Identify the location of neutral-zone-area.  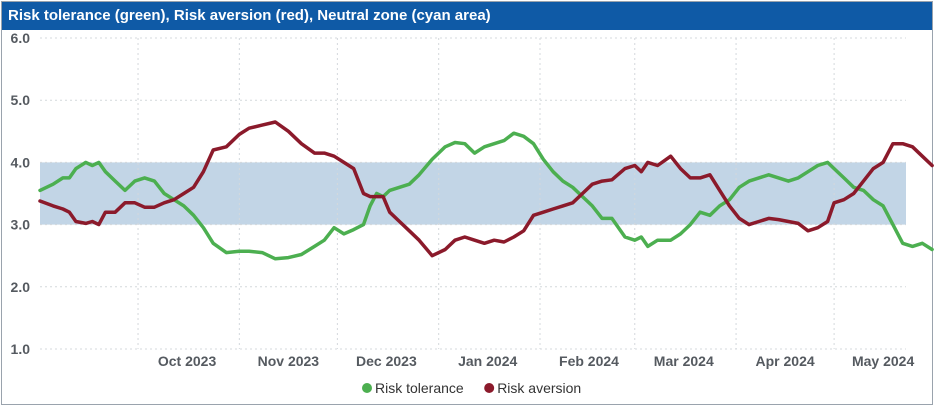
(473, 193).